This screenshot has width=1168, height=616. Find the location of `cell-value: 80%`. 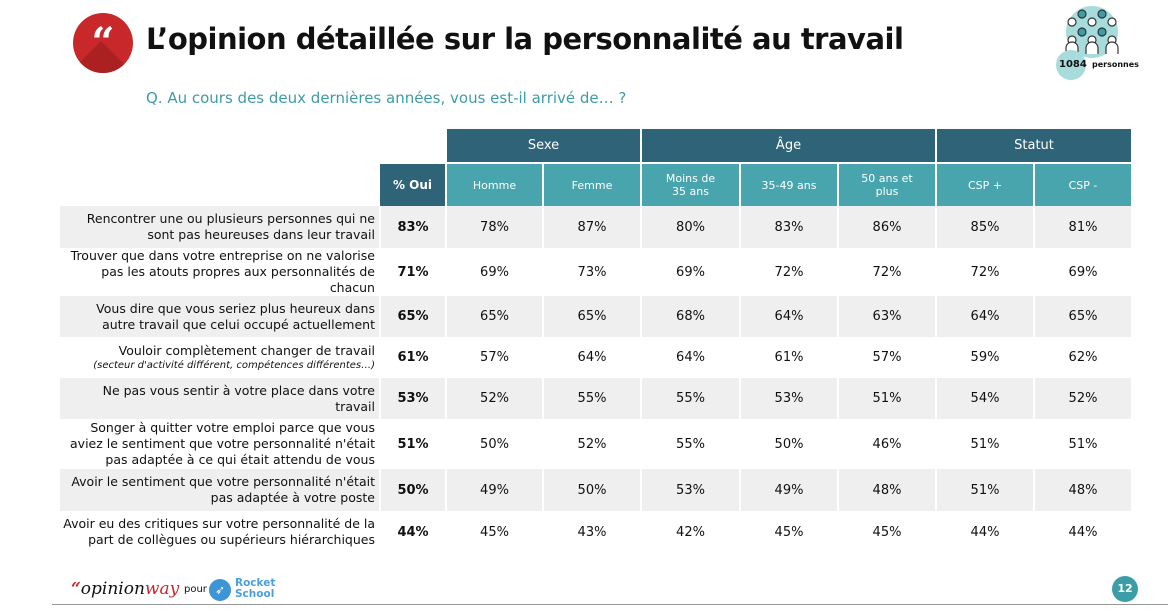

cell-value: 80% is located at coordinates (690, 227).